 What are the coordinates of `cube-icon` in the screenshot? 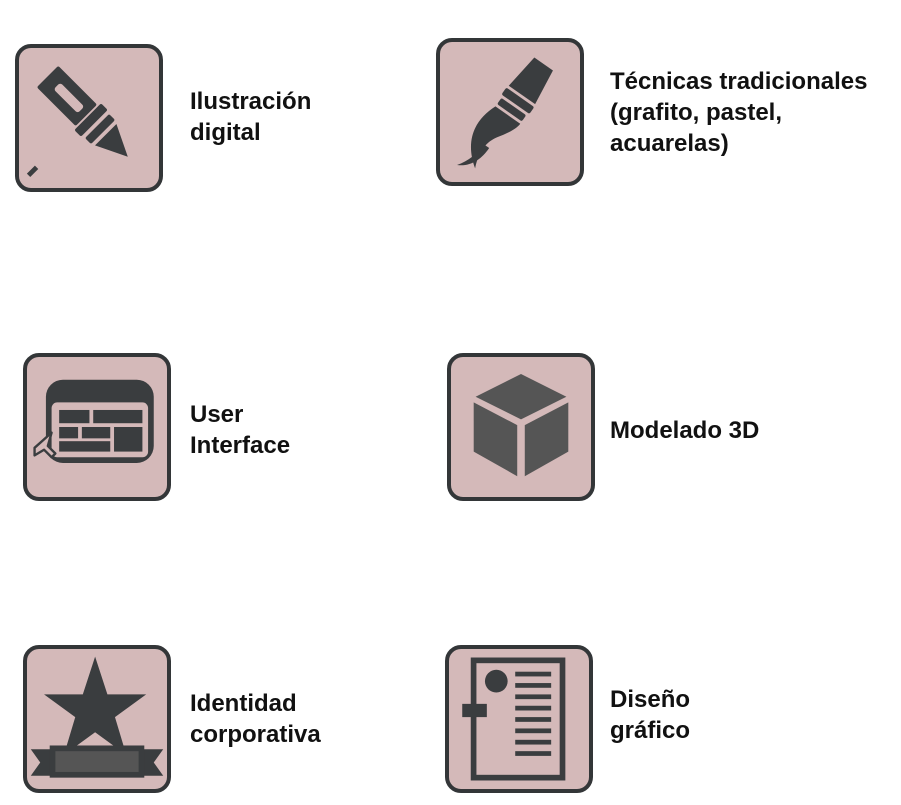 It's located at (521, 427).